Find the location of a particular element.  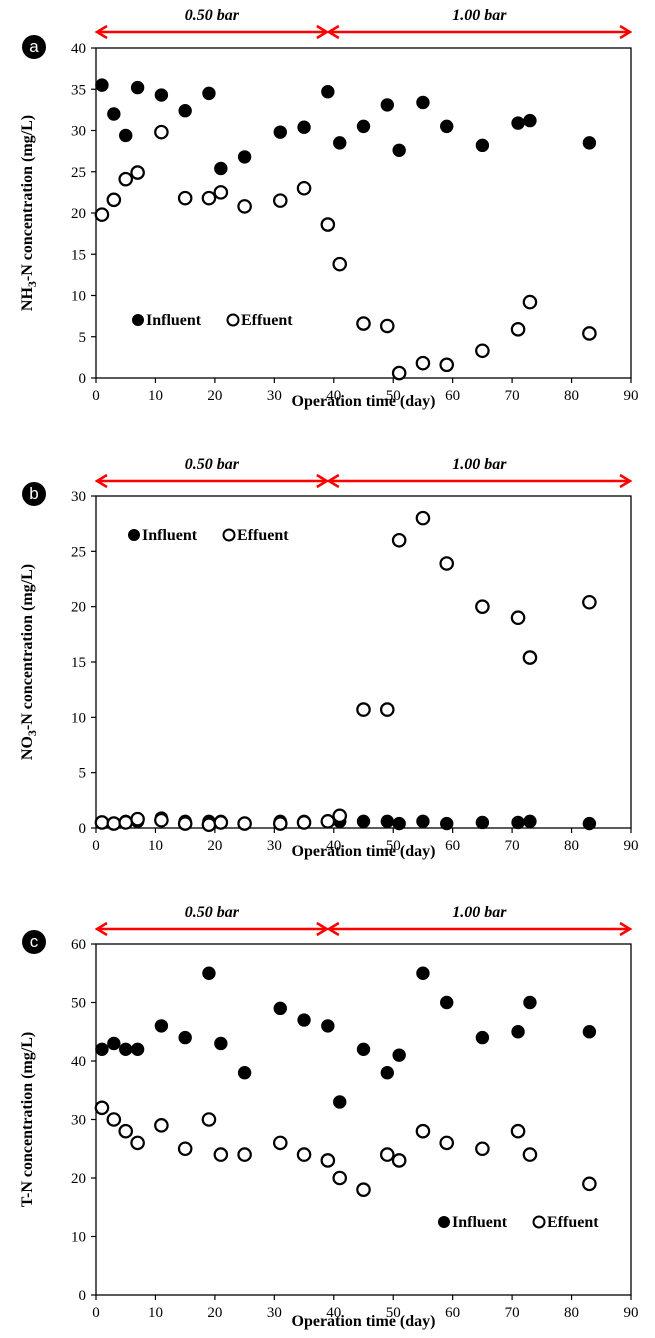

y-tick-label: 5 is located at coordinates (83, 338).